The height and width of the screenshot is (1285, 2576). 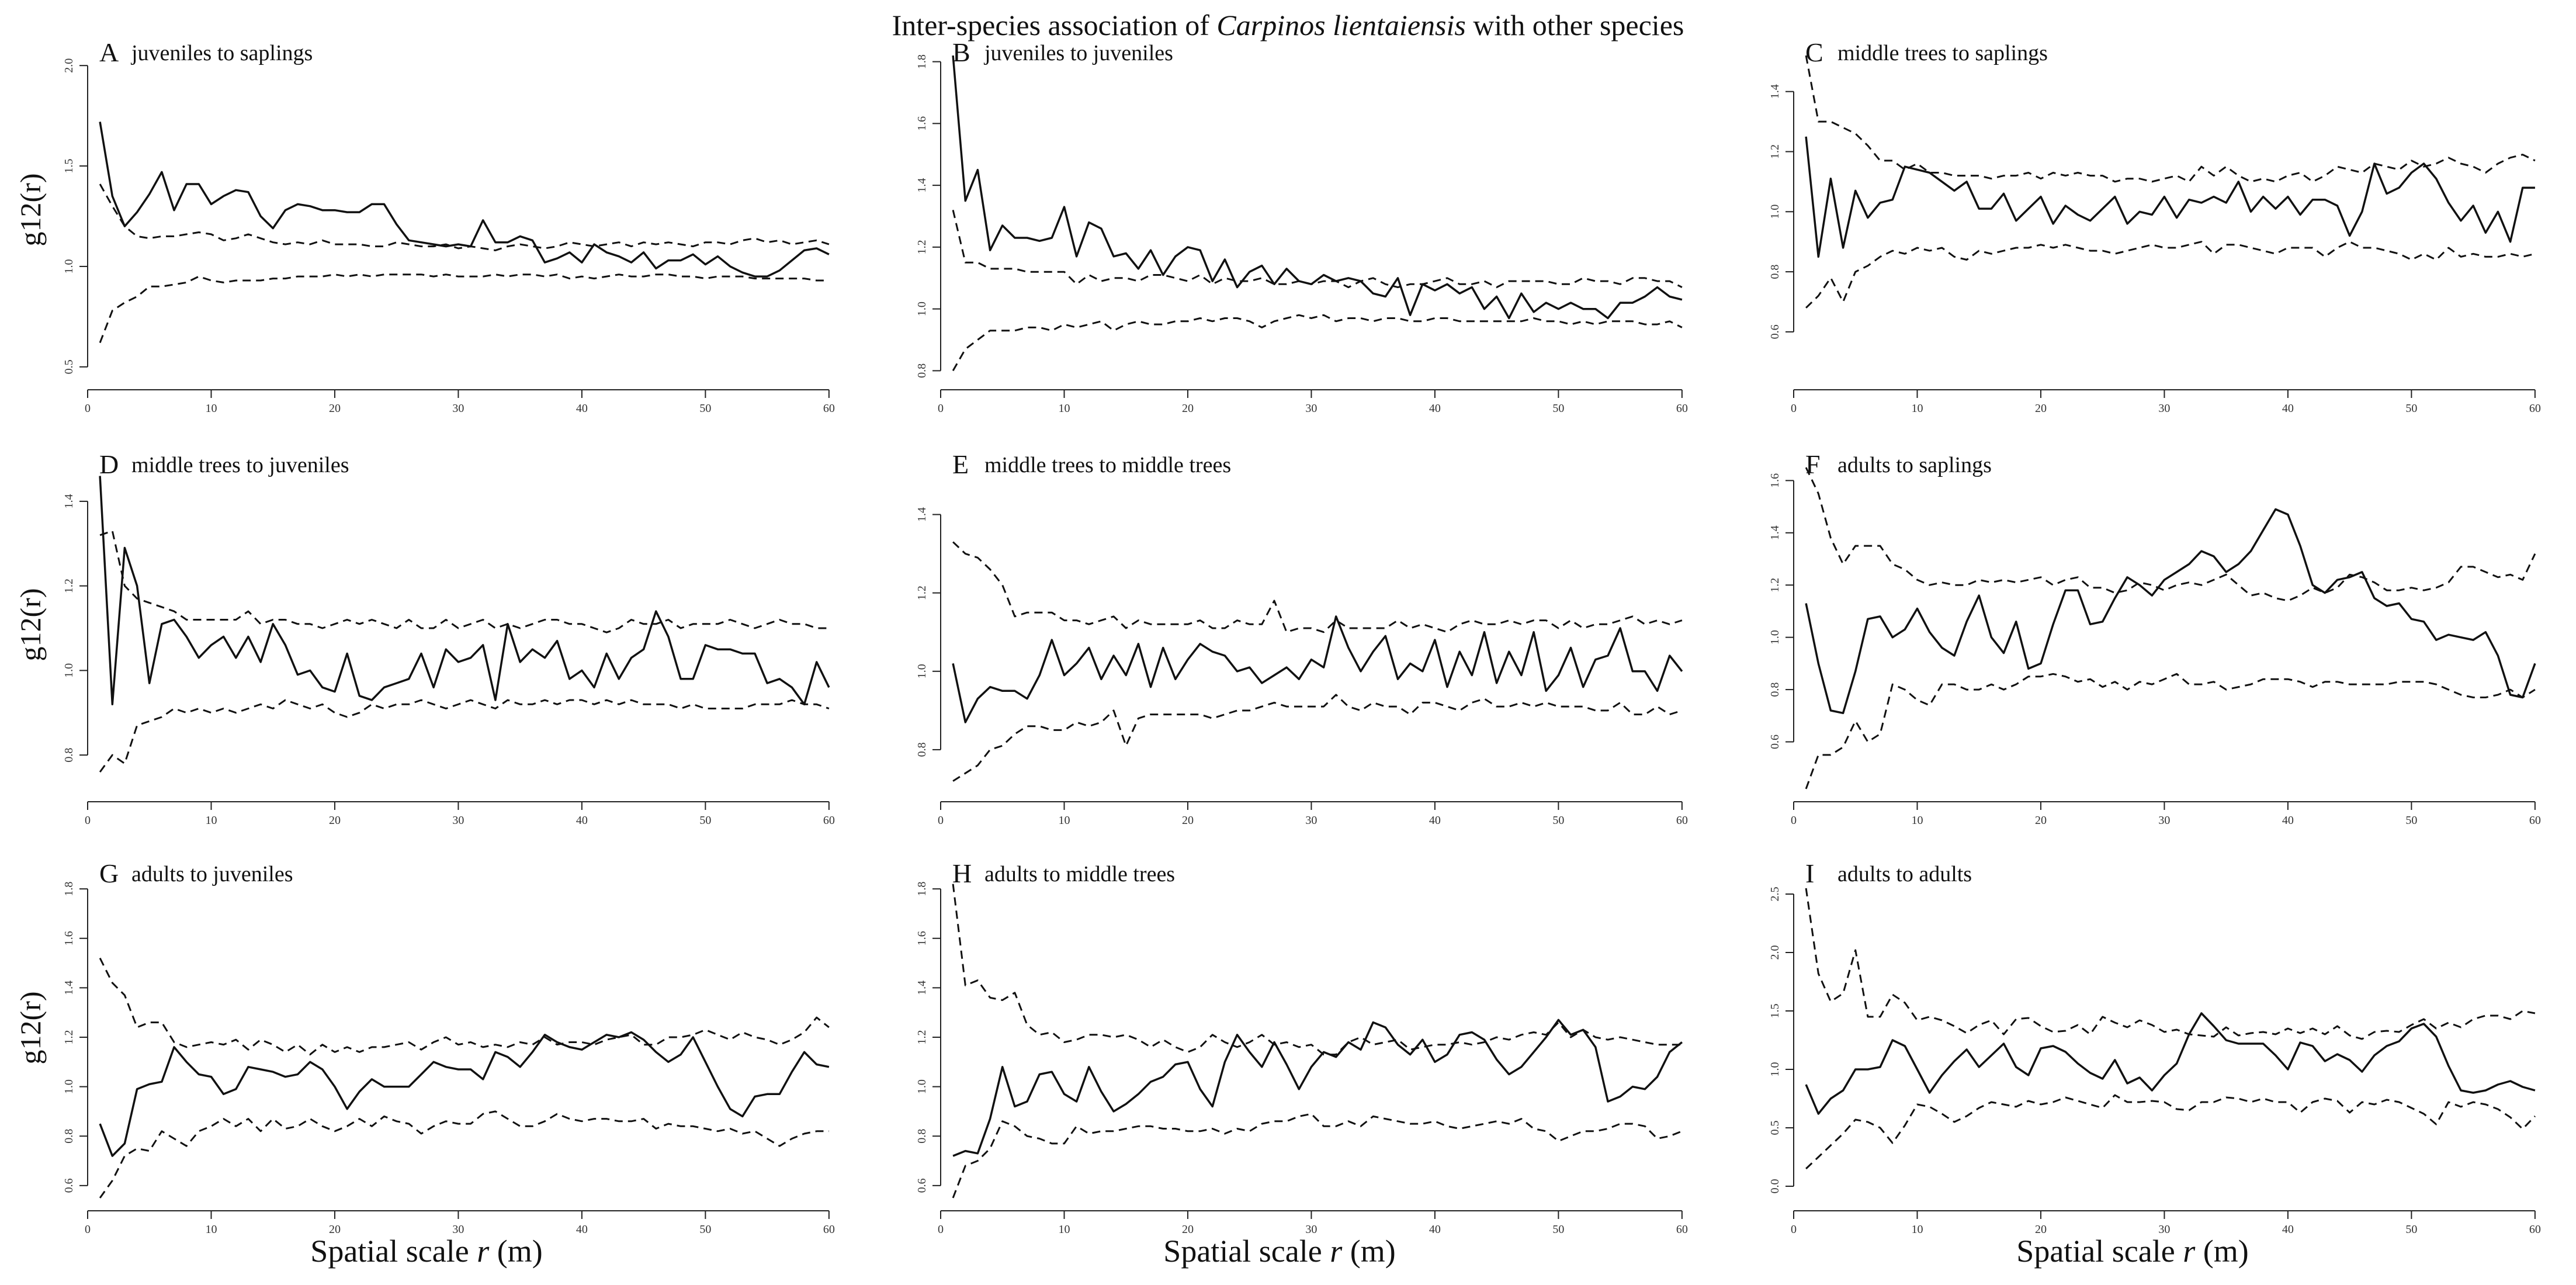 I want to click on y-tick-label: 2.5, so click(x=1775, y=894).